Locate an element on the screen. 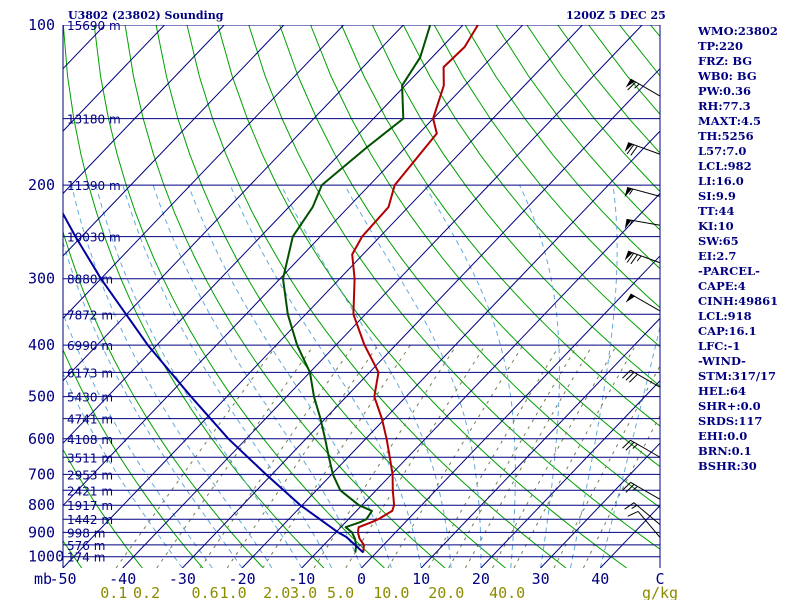 This screenshot has height=600, width=800. index-item: EHI:0.0 is located at coordinates (723, 436).